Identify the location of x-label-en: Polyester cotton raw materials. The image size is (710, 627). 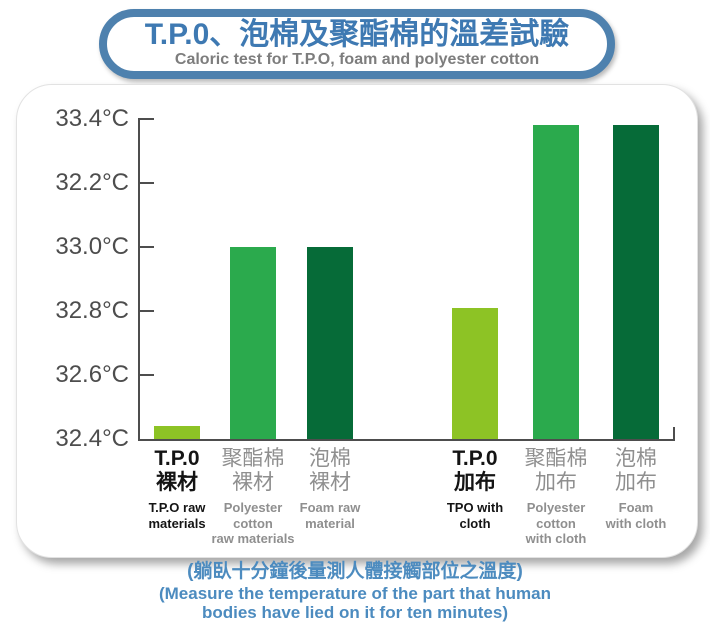
(253, 523).